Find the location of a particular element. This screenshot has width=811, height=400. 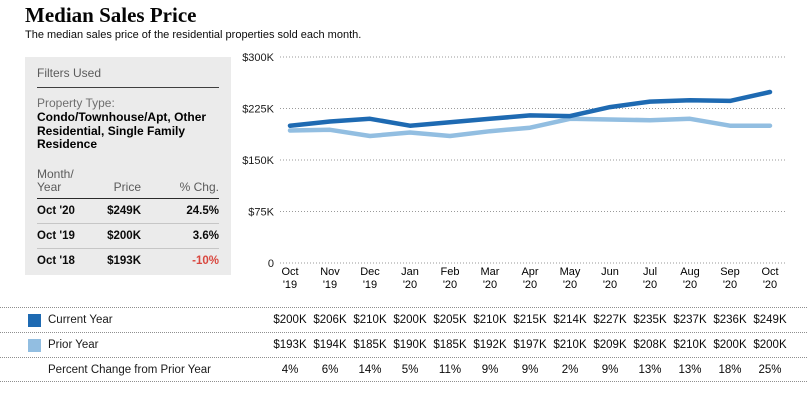

value-cell: $214K is located at coordinates (570, 320).